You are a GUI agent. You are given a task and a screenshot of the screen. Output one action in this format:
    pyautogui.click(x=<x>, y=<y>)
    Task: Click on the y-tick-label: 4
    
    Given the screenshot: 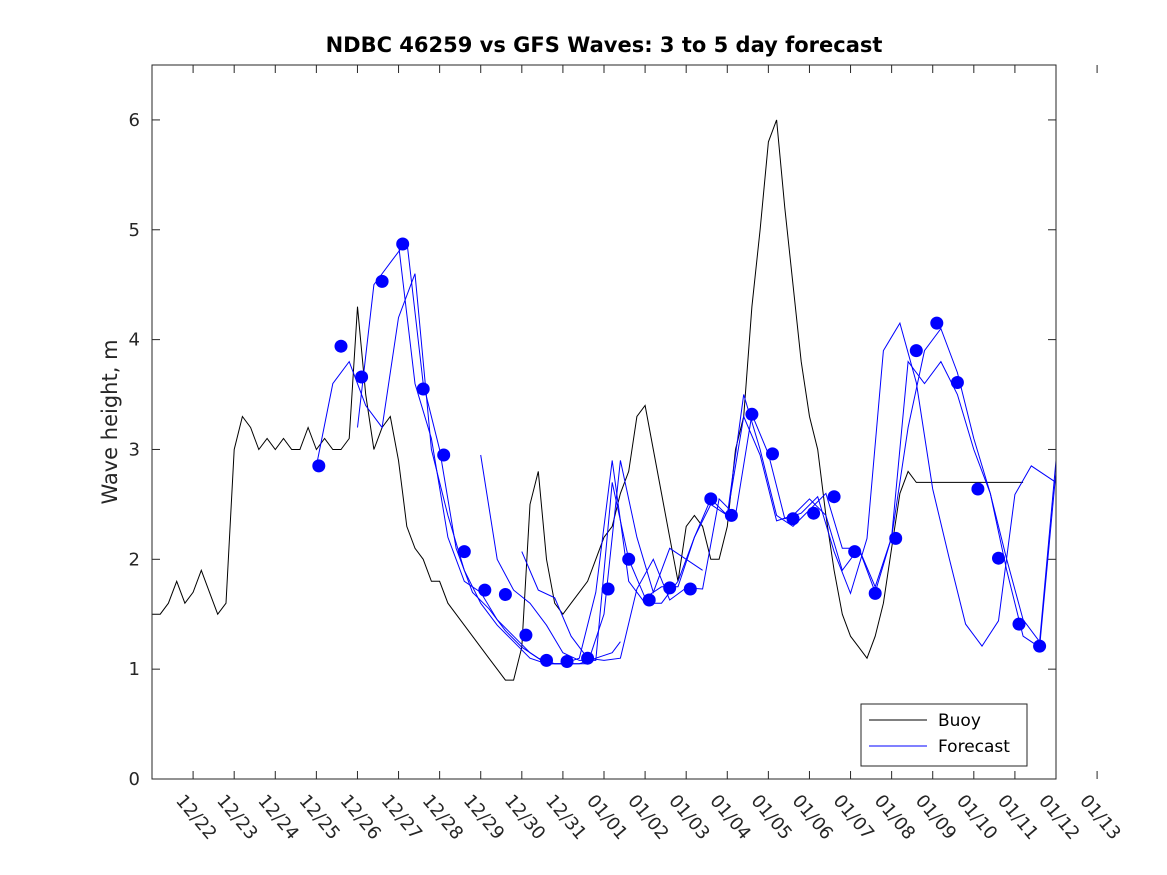 What is the action you would take?
    pyautogui.click(x=134, y=340)
    